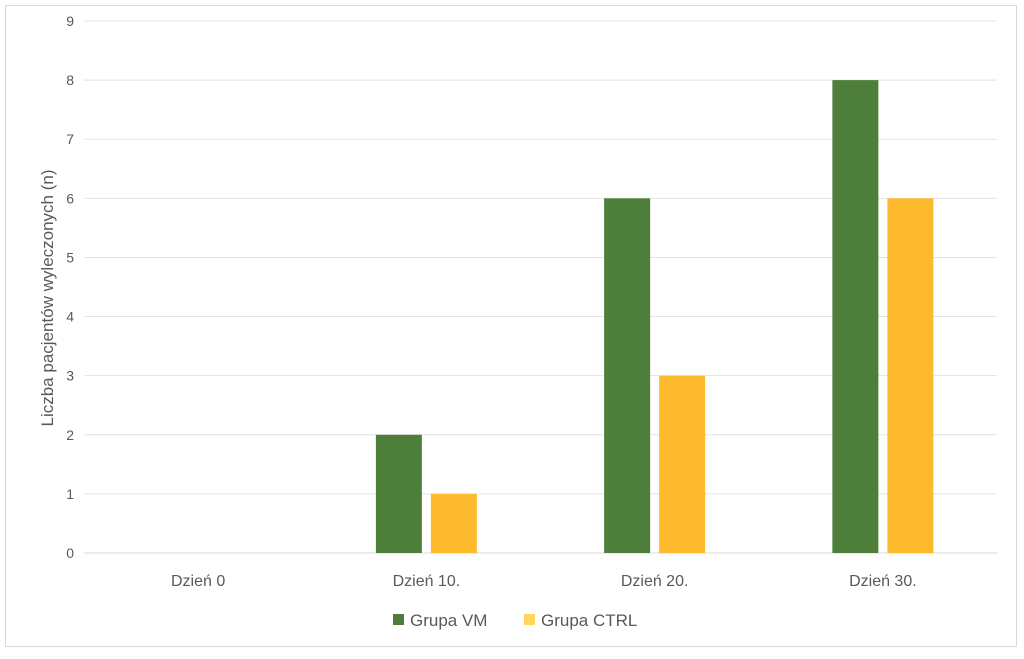 Image resolution: width=1024 pixels, height=659 pixels. Describe the element at coordinates (70, 317) in the screenshot. I see `y-tick-label: 4` at that location.